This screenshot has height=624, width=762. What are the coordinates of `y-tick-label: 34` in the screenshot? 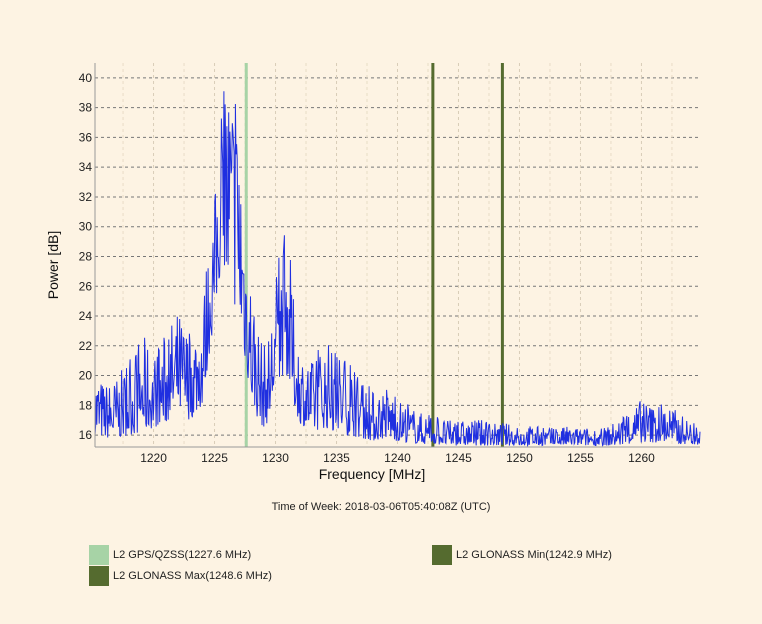 It's located at (86, 167).